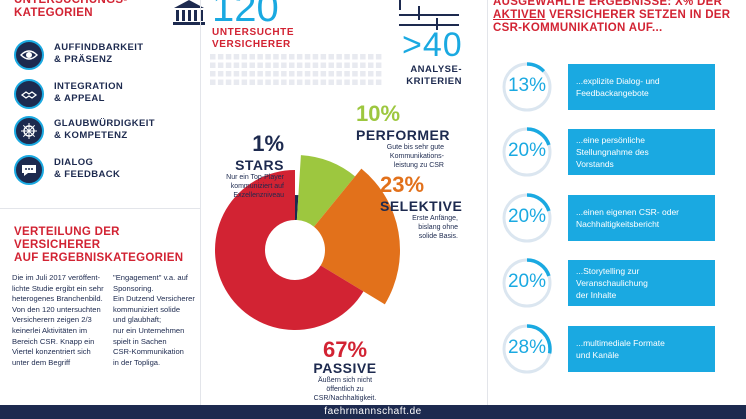  Describe the element at coordinates (436, 69) in the screenshot. I see `criteria-label-line1: ANALYSE-` at that location.